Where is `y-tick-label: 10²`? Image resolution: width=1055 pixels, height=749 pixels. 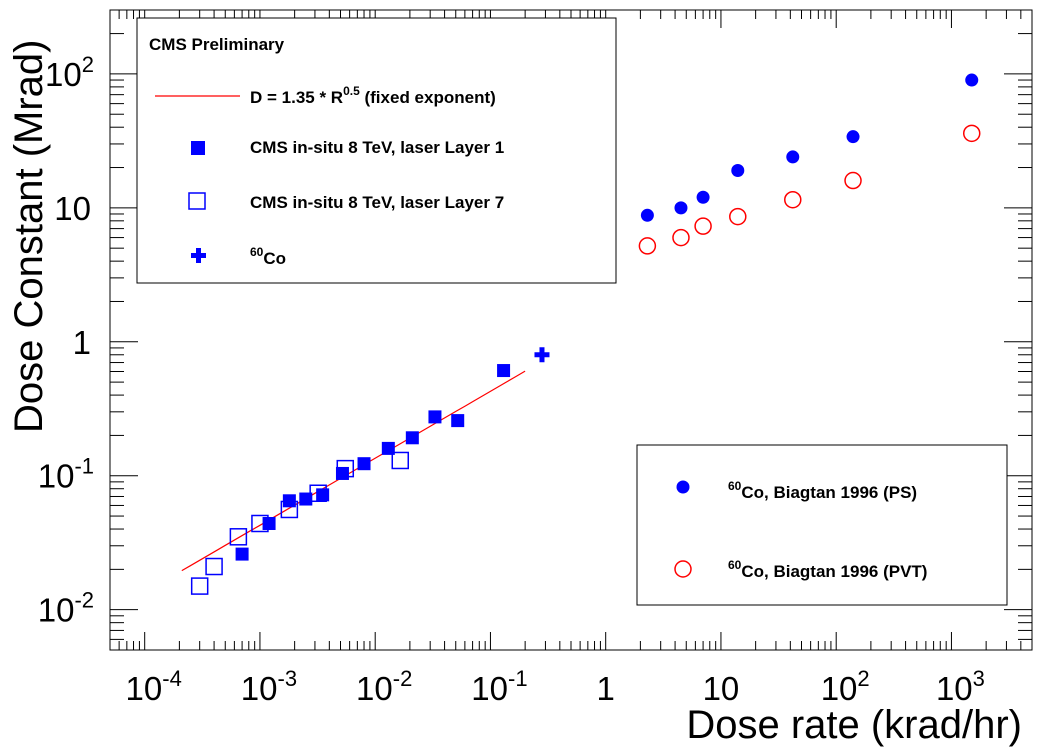 y-tick-label: 10² is located at coordinates (69, 72).